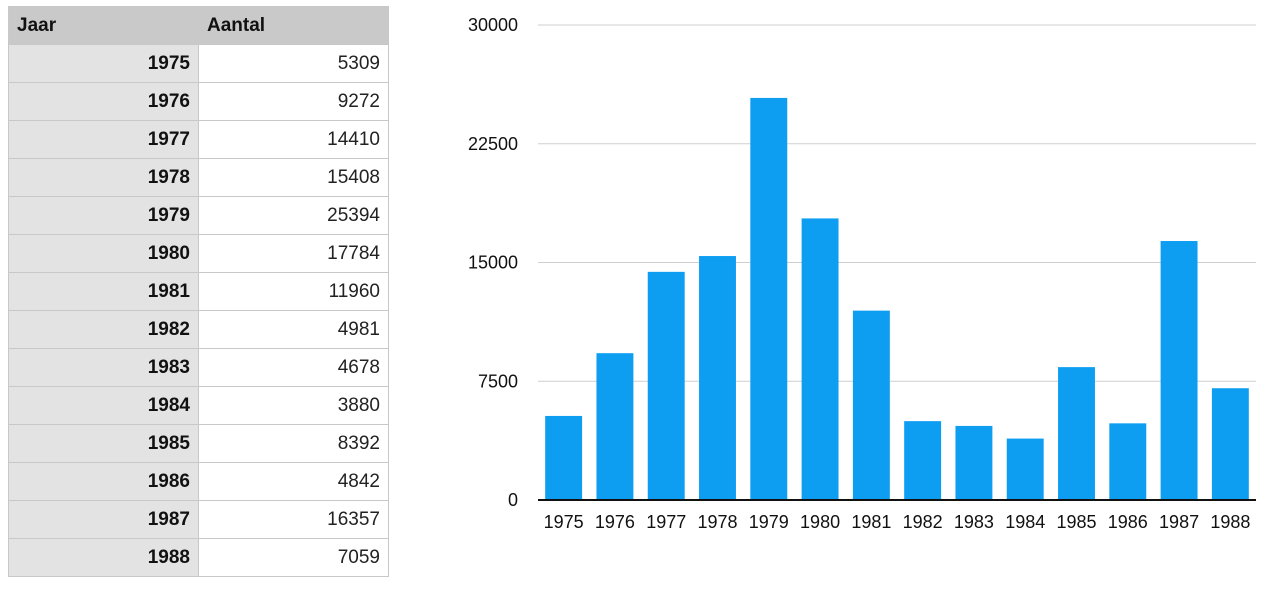  What do you see at coordinates (498, 381) in the screenshot?
I see `y-tick-label: 7500` at bounding box center [498, 381].